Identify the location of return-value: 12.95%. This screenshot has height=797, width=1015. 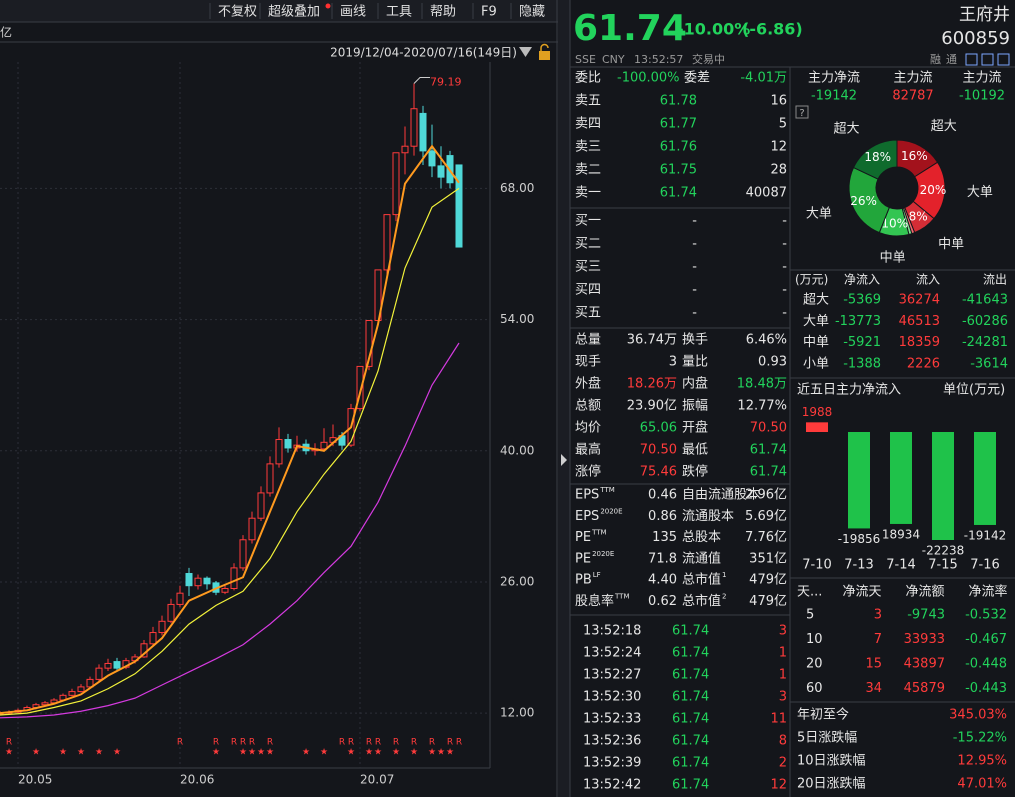
(982, 761).